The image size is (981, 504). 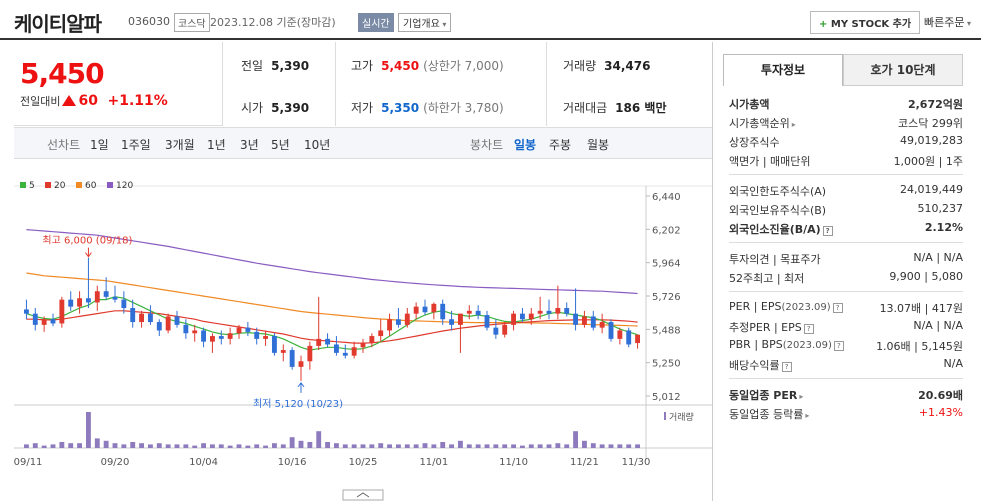 What do you see at coordinates (425, 22) in the screenshot?
I see `corp-info-dropdown: 기업개요 ▾` at bounding box center [425, 22].